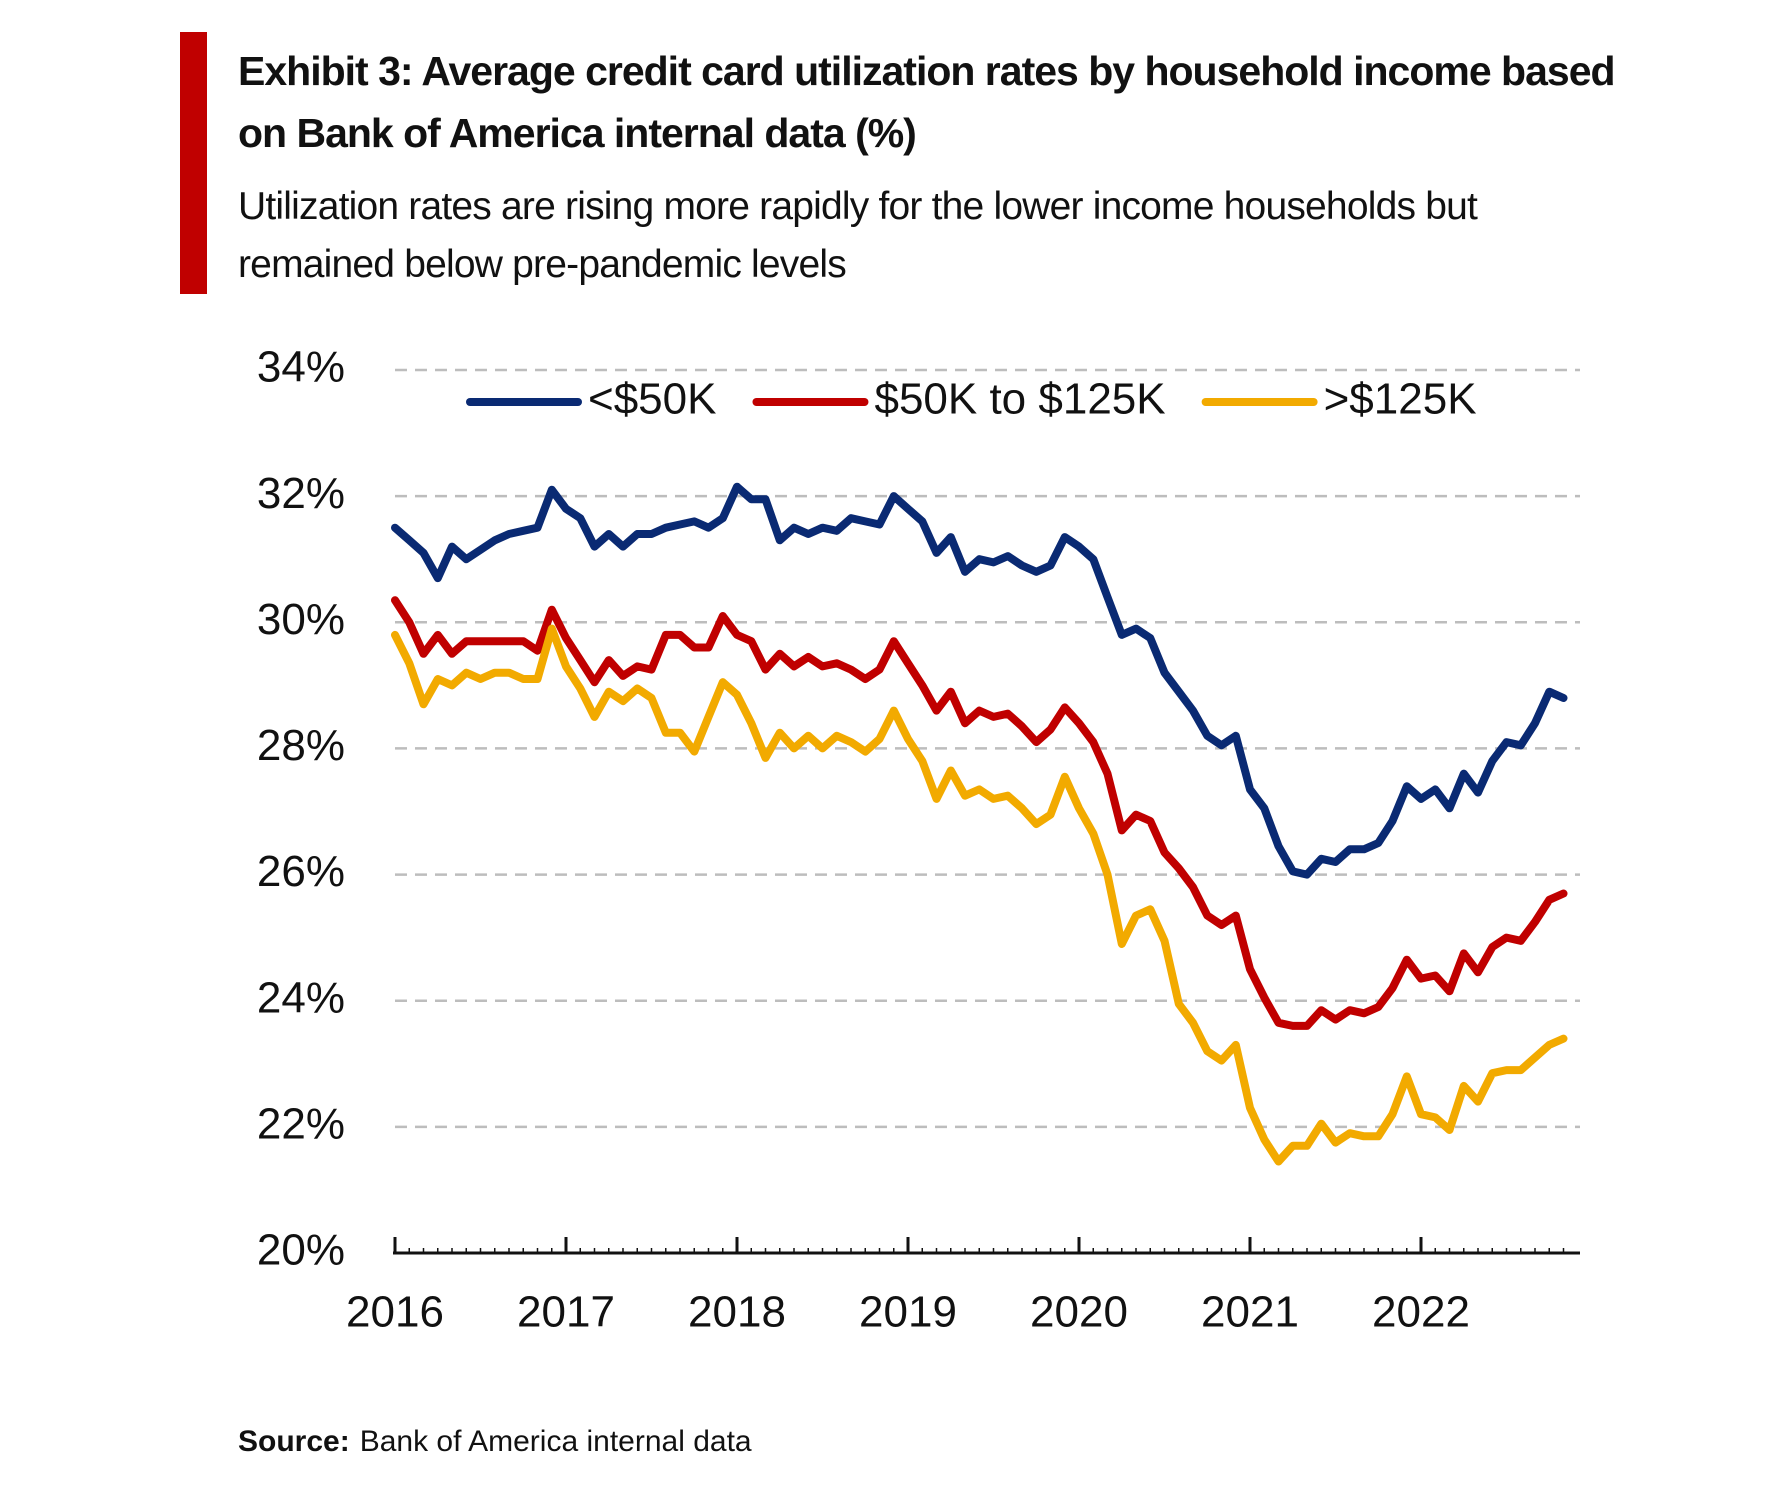  Describe the element at coordinates (301, 619) in the screenshot. I see `y-tick-label: 30%` at that location.